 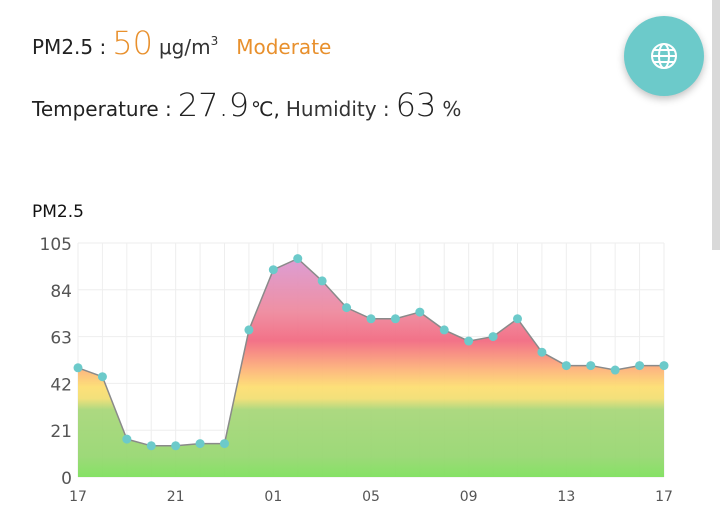 I want to click on y-tick-label: 105, so click(x=56, y=245).